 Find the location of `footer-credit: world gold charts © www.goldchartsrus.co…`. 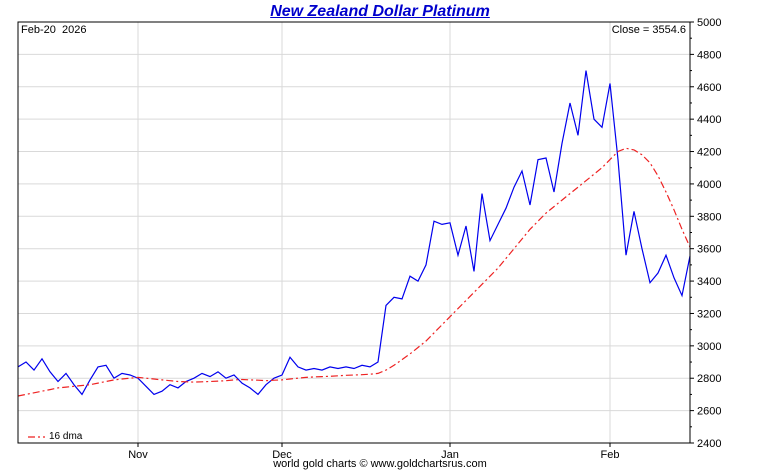

footer-credit: world gold charts © www.goldchartsrus.co… is located at coordinates (380, 464).